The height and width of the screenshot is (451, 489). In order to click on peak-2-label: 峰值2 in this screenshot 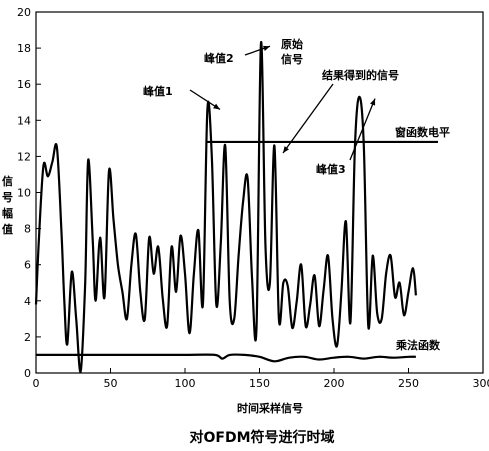, I will do `click(219, 58)`.